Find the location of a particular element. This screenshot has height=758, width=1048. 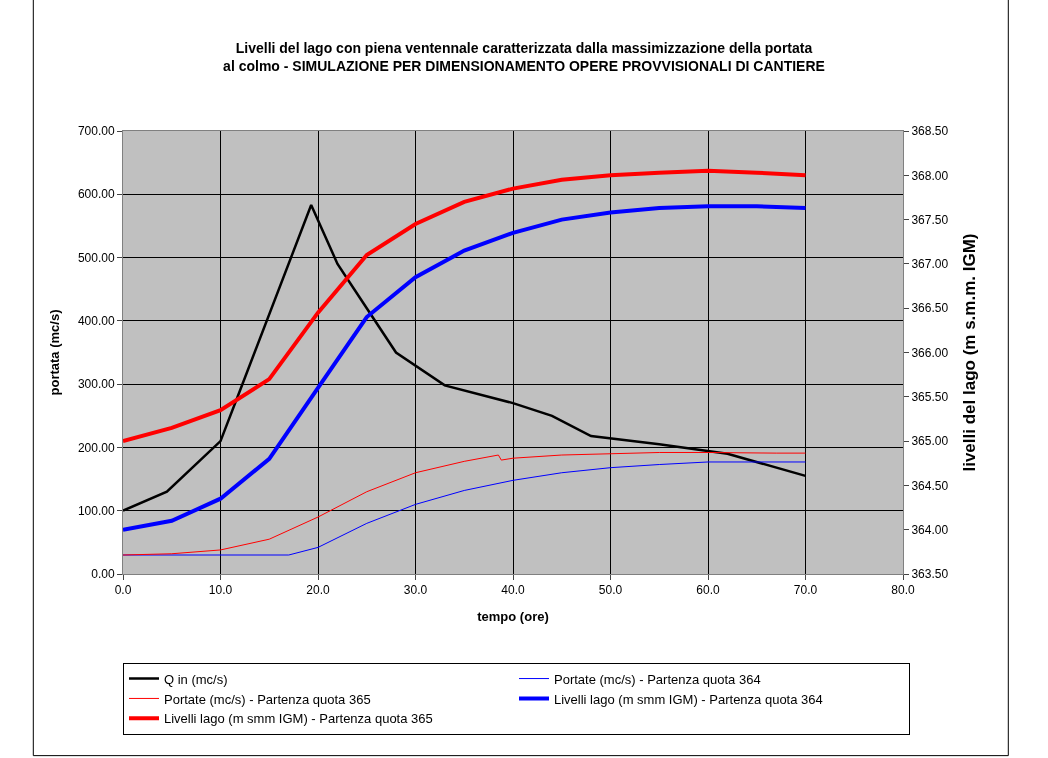

x-tick-label: 20.0 is located at coordinates (318, 590).